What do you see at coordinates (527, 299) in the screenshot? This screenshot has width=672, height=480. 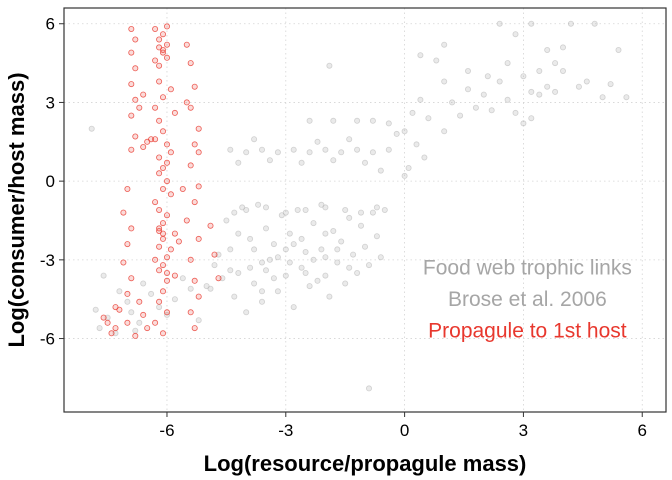 I see `annotation-brose: Brose et al. 2006` at bounding box center [527, 299].